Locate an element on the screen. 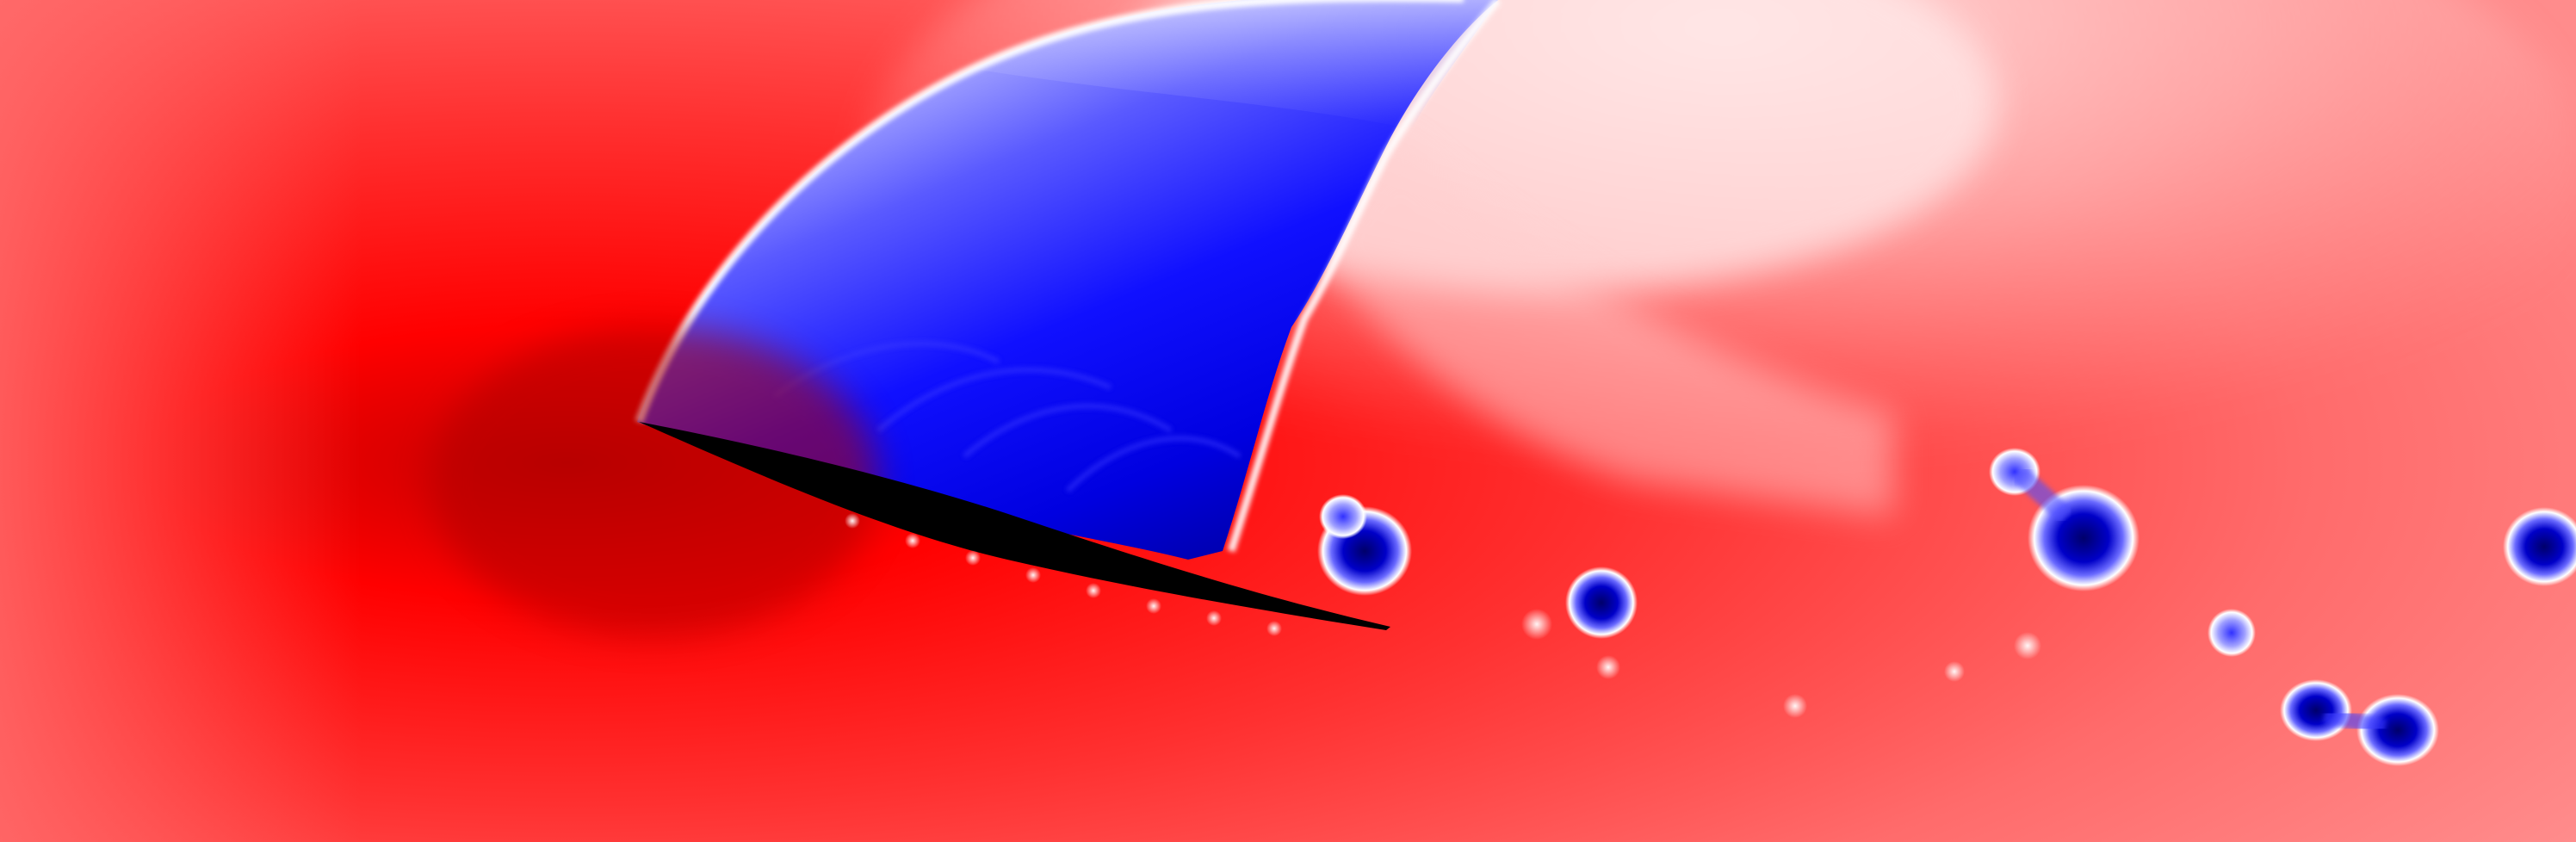 The height and width of the screenshot is (842, 2576). terminal-shock is located at coordinates (1365, 276).